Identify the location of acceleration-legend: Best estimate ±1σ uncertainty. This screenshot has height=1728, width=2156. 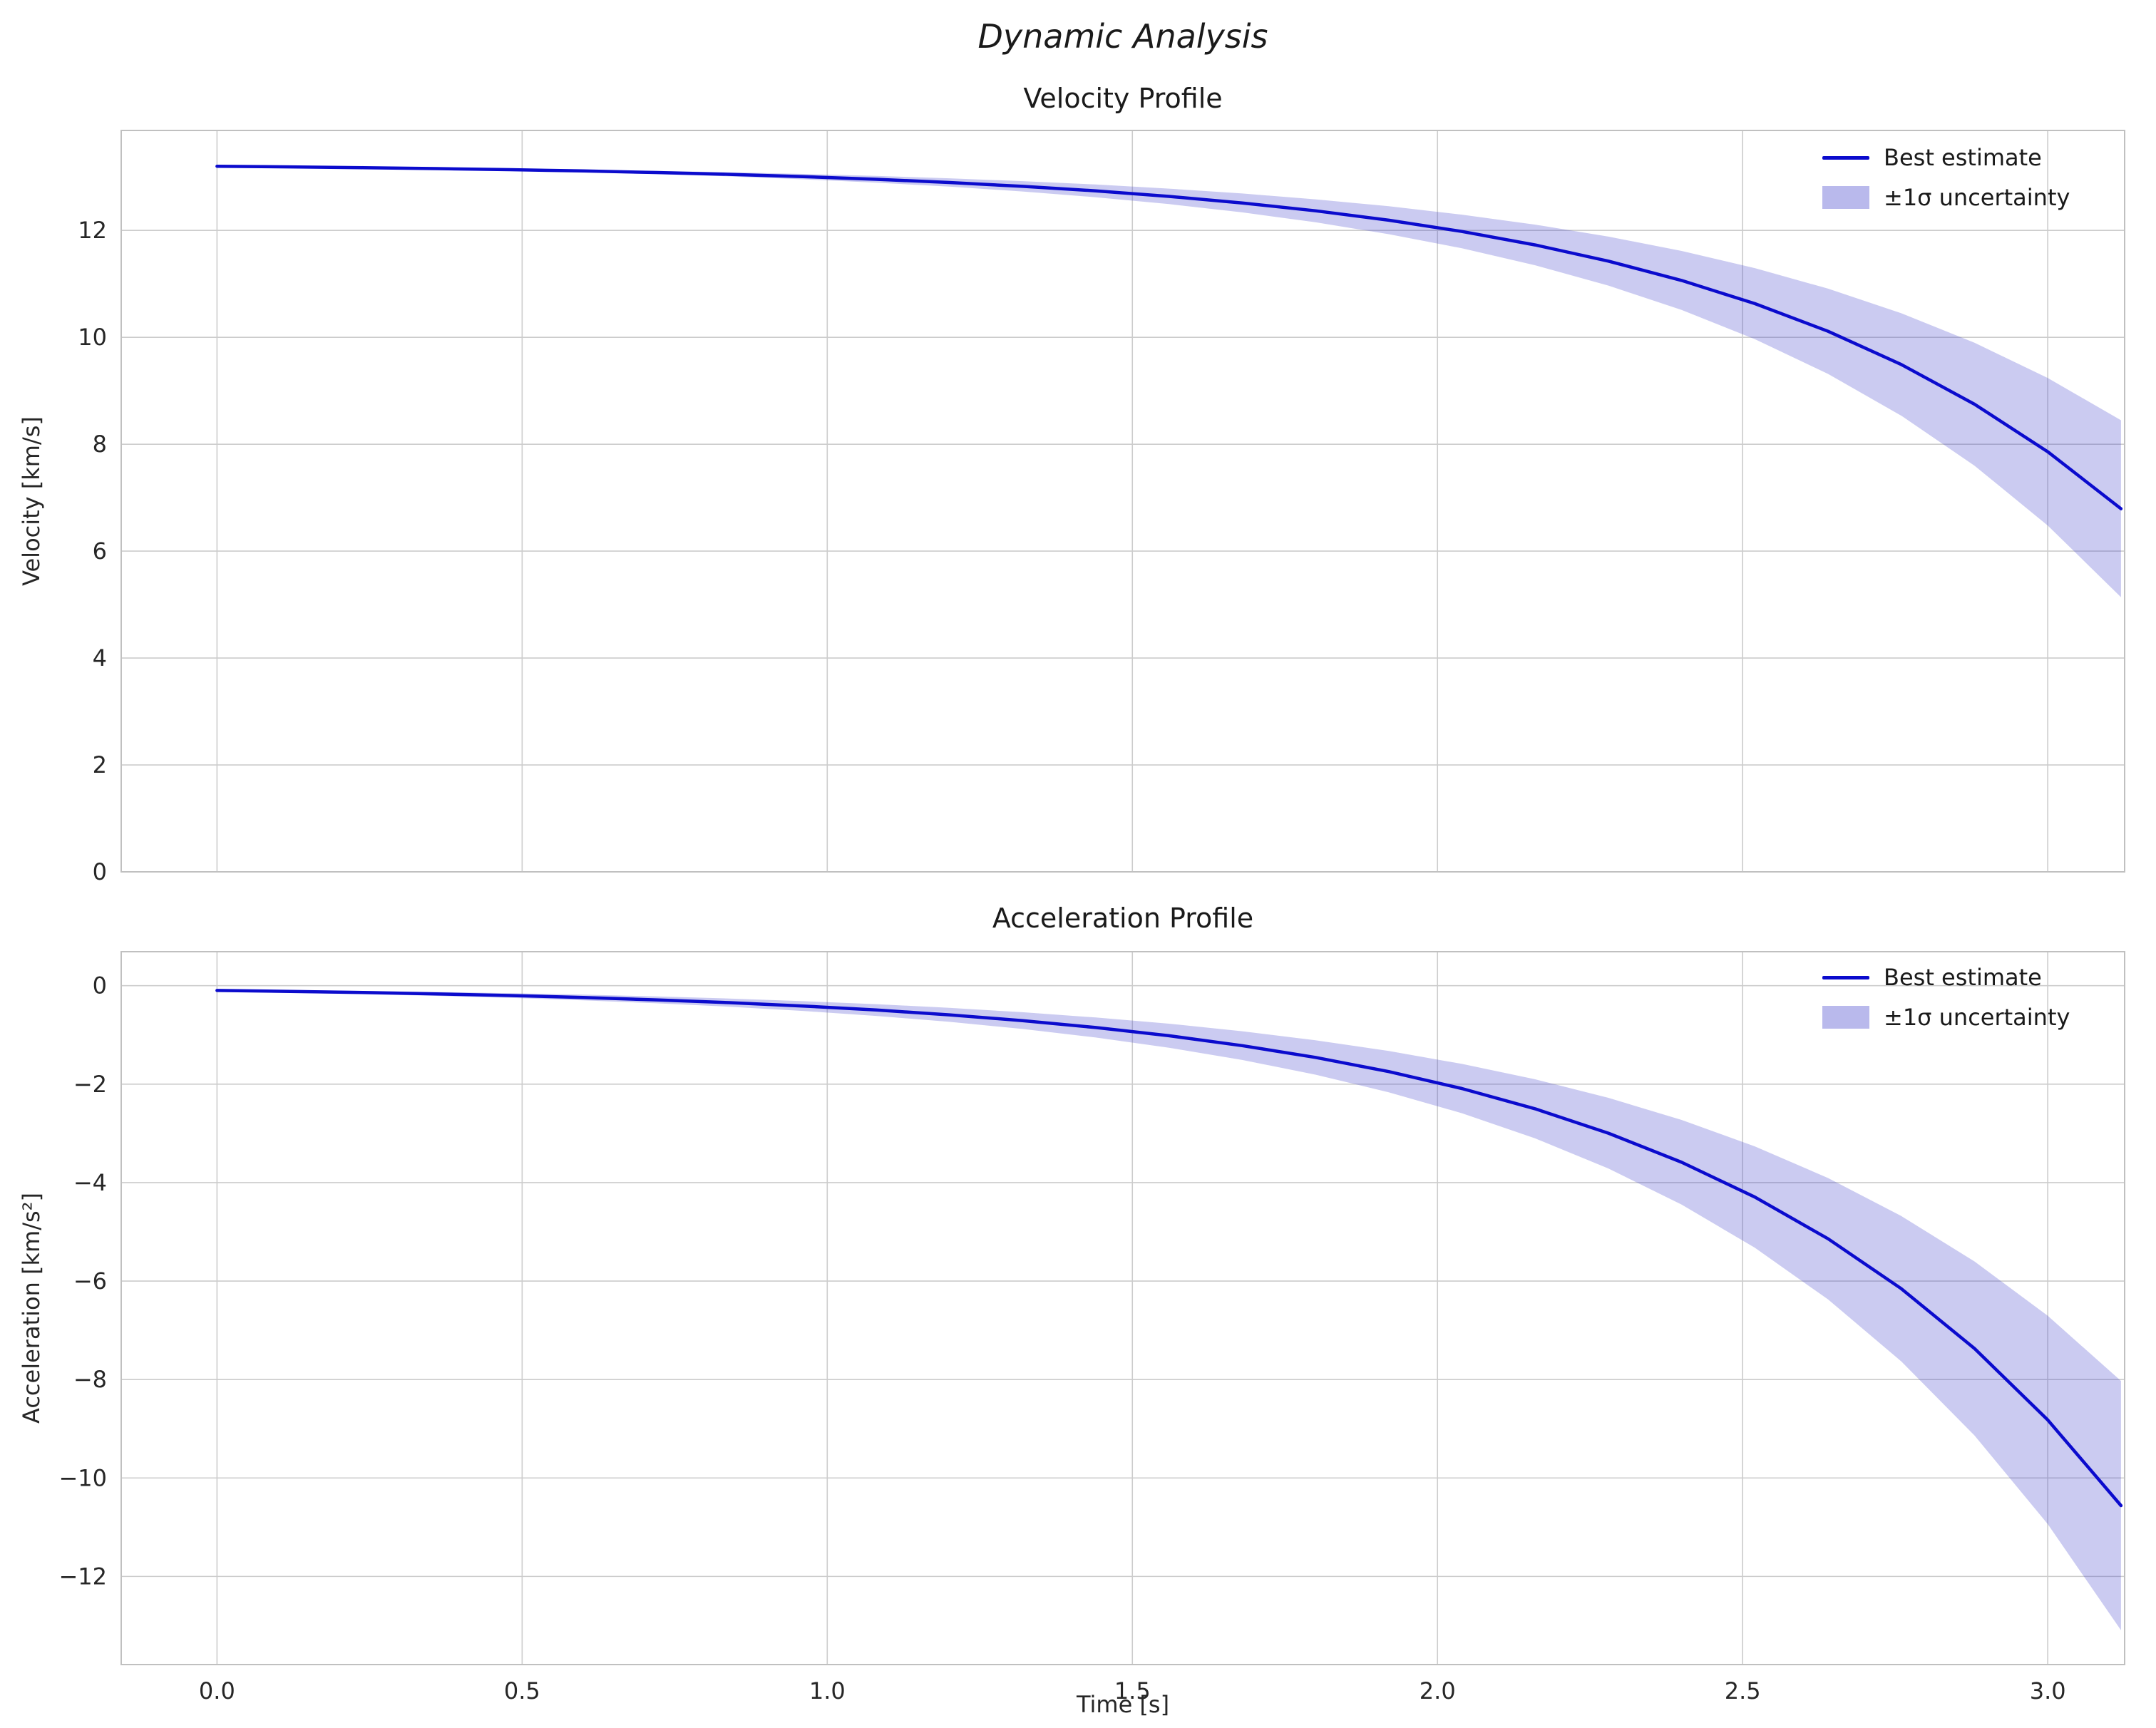
(1946, 997).